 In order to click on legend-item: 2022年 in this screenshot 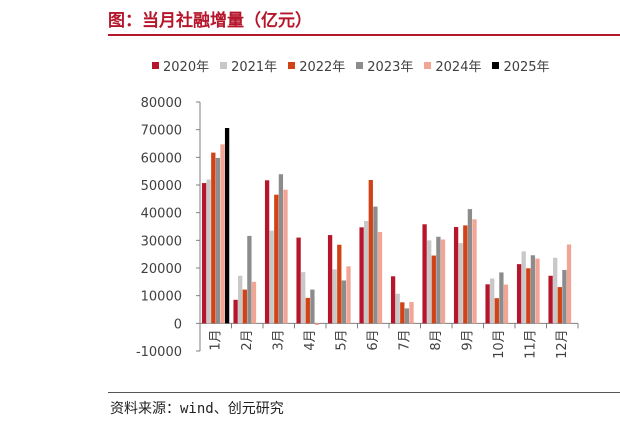, I will do `click(316, 65)`.